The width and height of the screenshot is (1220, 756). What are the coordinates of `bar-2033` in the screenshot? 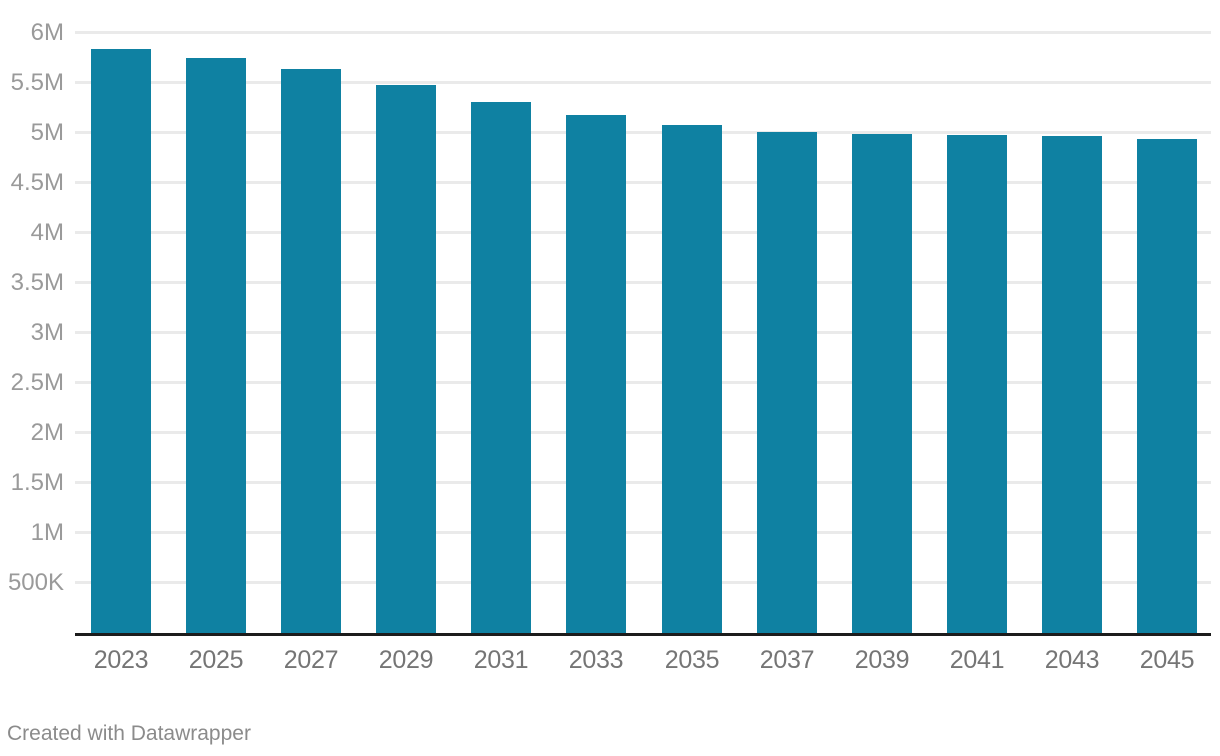 It's located at (596, 373).